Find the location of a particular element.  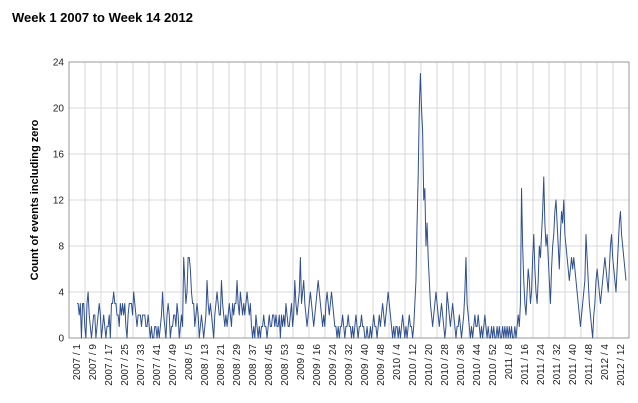

y-tick-label: 4 is located at coordinates (61, 293).